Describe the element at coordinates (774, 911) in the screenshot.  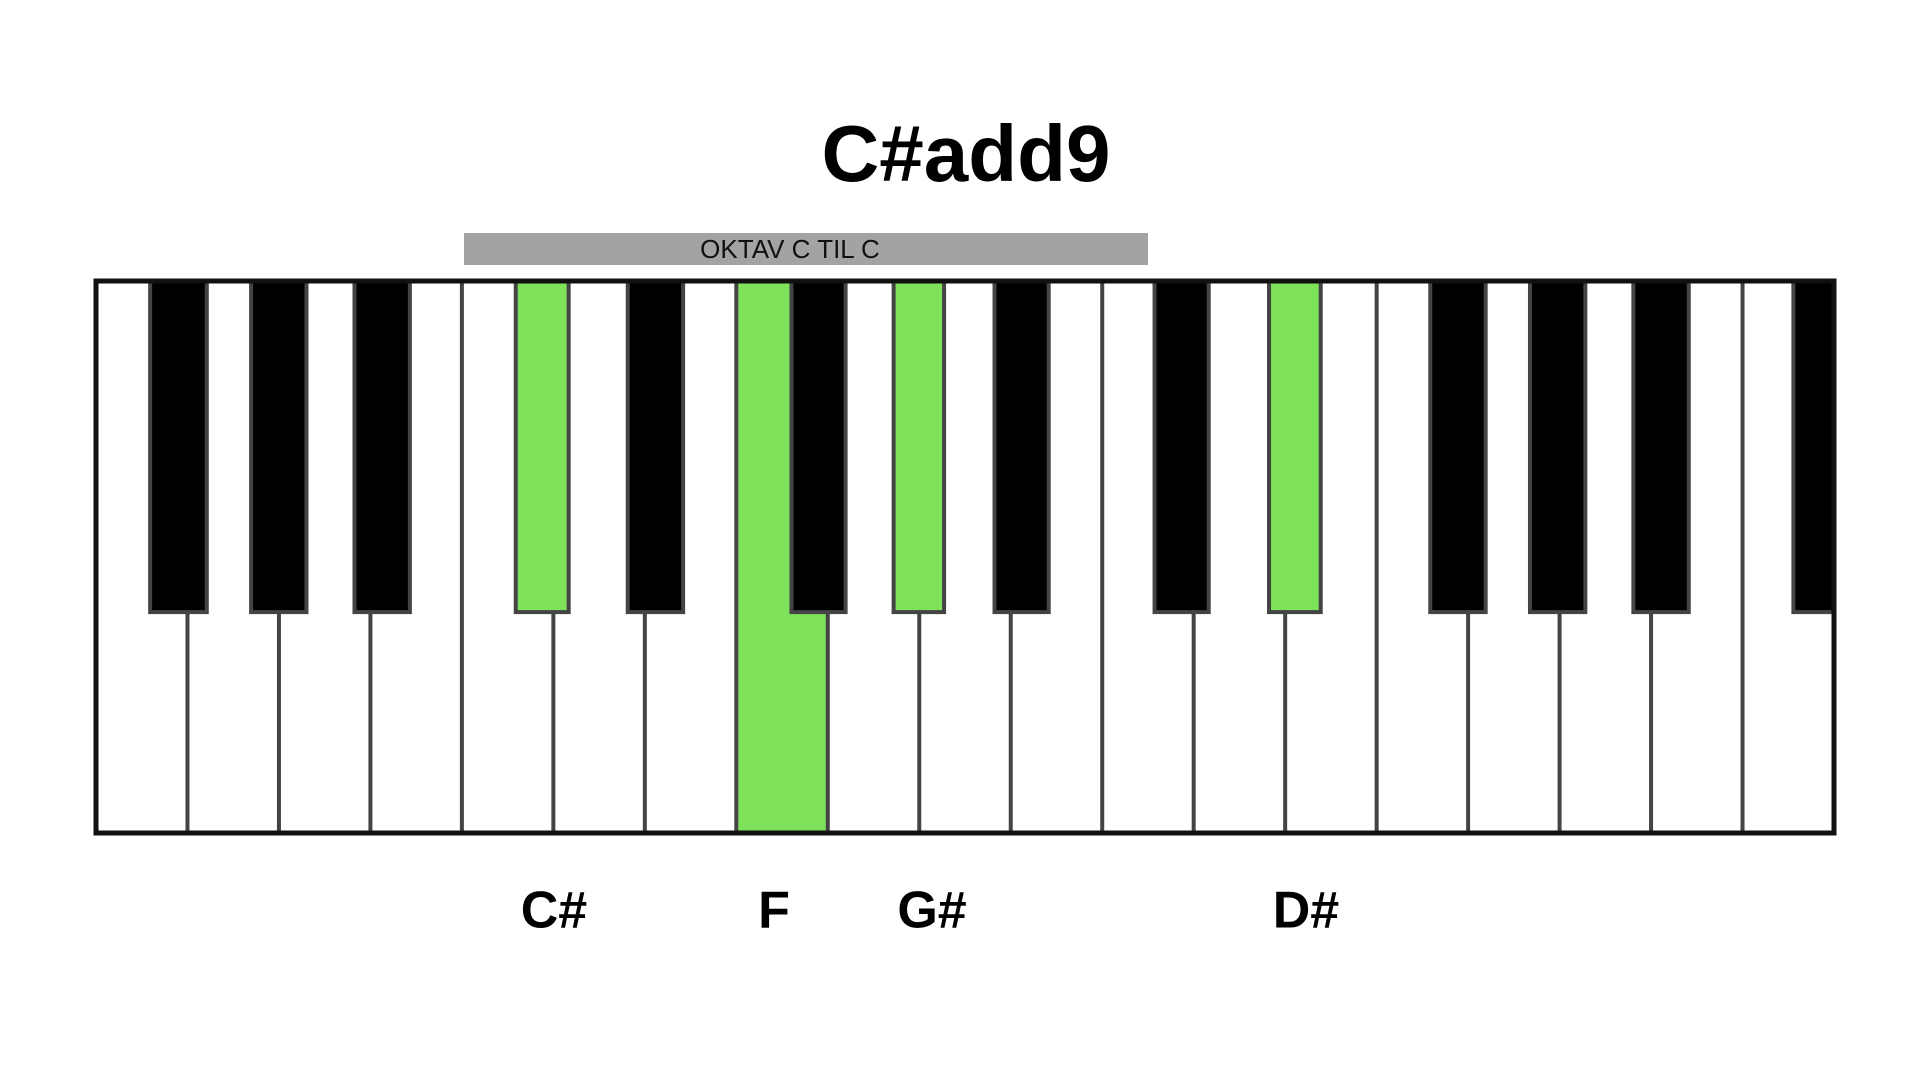
I see `note-label: F` at that location.